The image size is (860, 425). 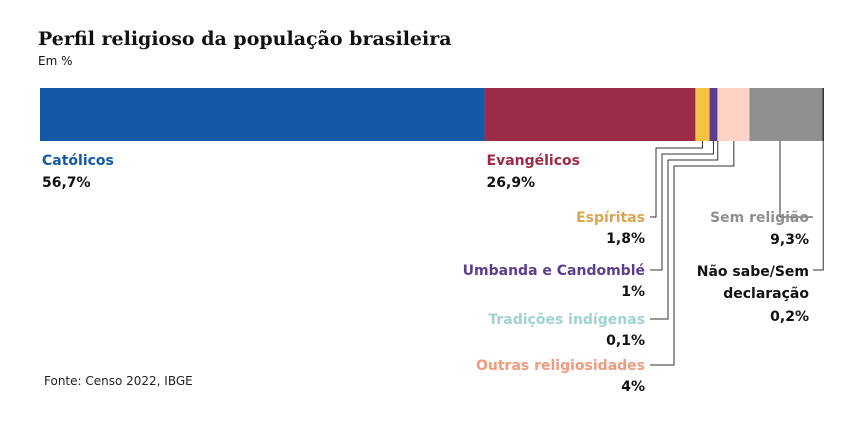 I want to click on leader-line-umbanda-e-candomble, so click(x=682, y=206).